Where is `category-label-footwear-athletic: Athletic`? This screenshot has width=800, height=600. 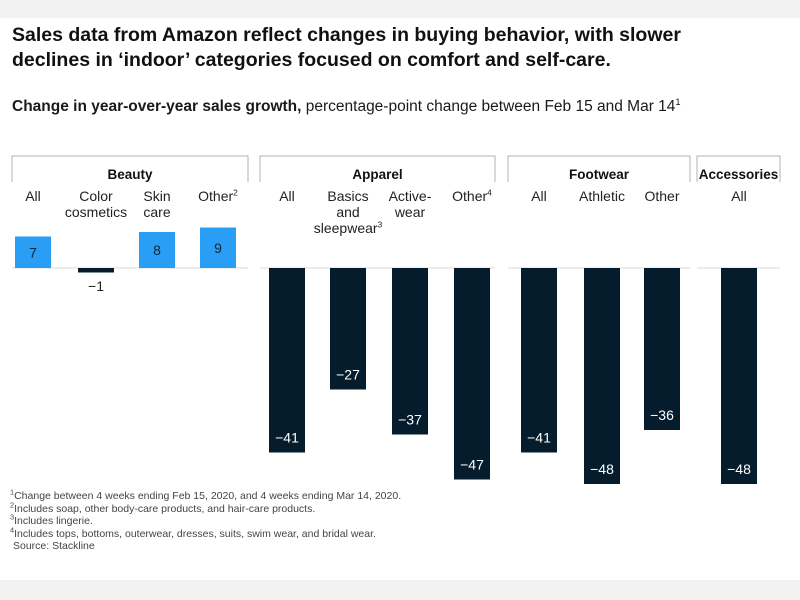
category-label-footwear-athletic: Athletic is located at coordinates (602, 196).